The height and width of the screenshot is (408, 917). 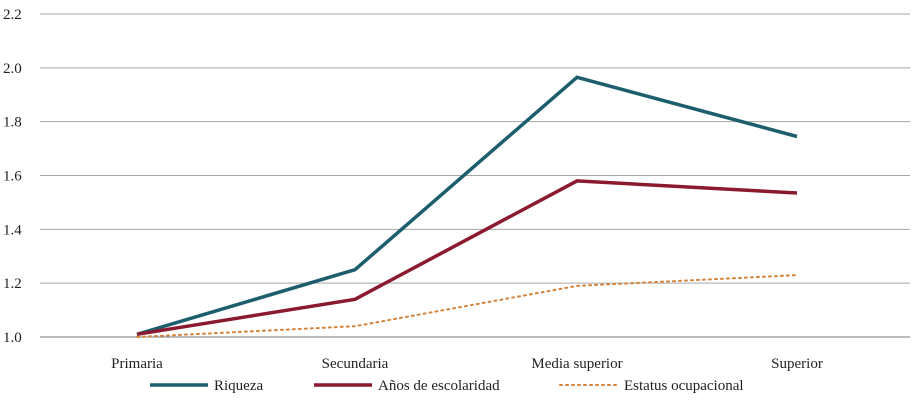 I want to click on x-tick-label: Primaria, so click(x=137, y=364).